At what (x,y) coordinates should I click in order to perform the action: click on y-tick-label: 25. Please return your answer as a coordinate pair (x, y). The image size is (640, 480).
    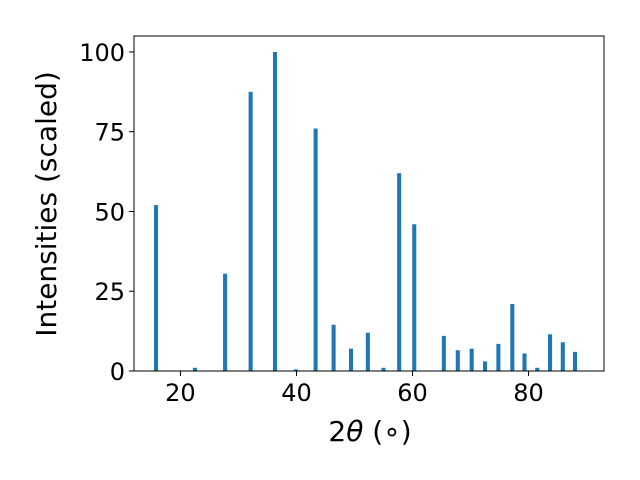
    Looking at the image, I should click on (109, 292).